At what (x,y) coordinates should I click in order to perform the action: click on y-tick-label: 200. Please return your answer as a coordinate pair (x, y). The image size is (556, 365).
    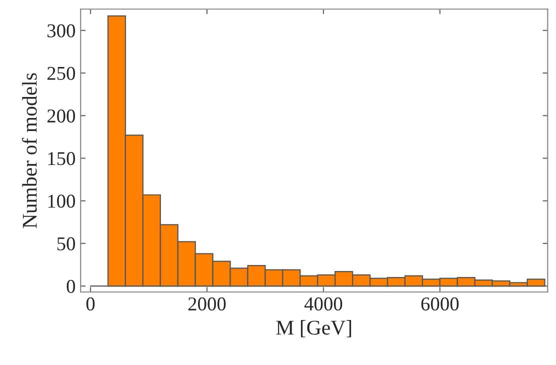
    Looking at the image, I should click on (61, 116).